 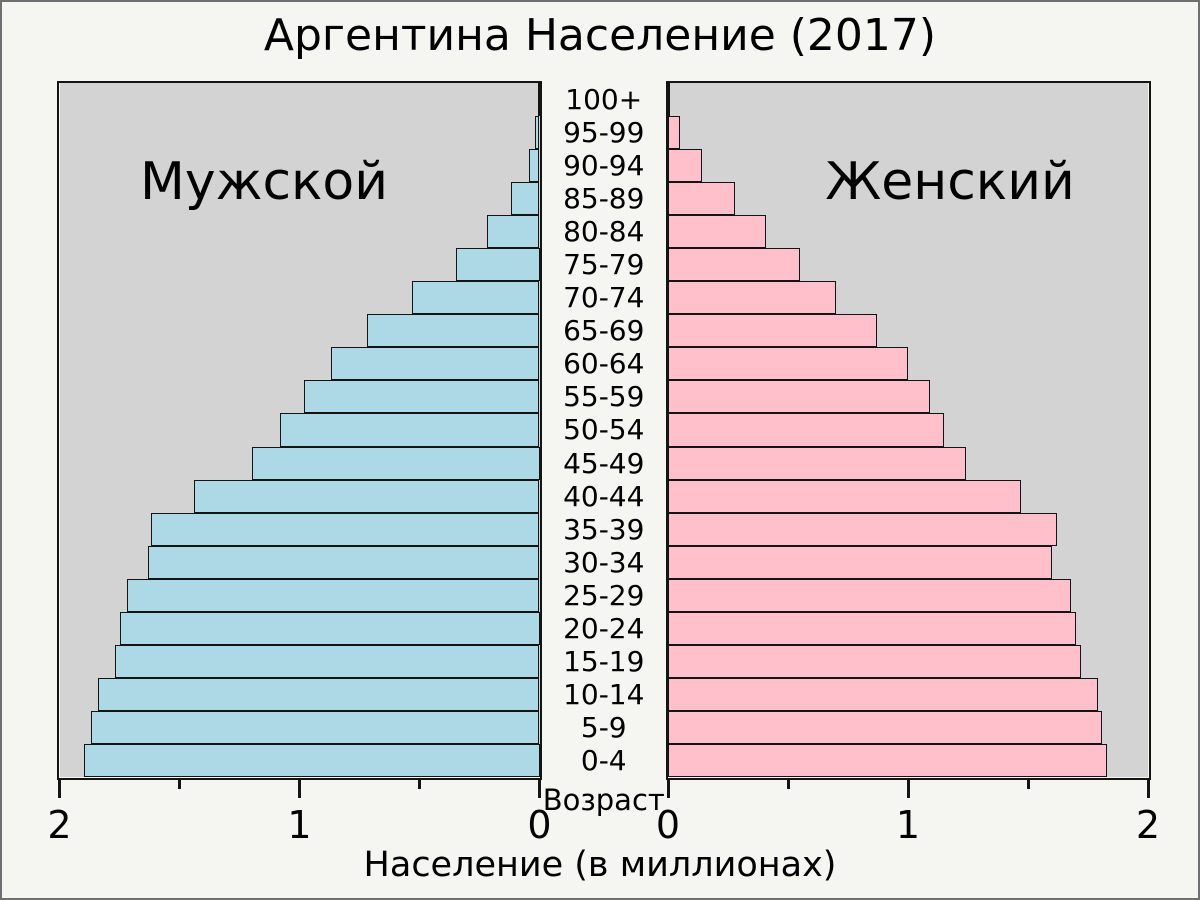 What do you see at coordinates (603, 727) in the screenshot?
I see `age-label-5-9: 5-9` at bounding box center [603, 727].